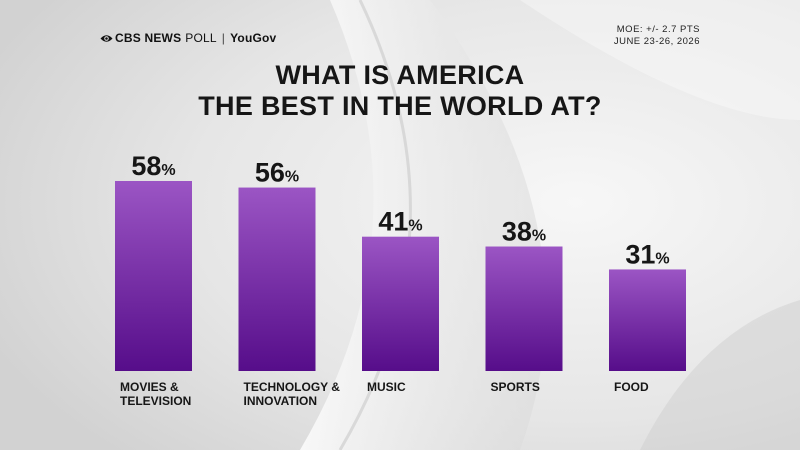 This screenshot has width=800, height=450. What do you see at coordinates (386, 387) in the screenshot?
I see `category-label-2: MUSIC` at bounding box center [386, 387].